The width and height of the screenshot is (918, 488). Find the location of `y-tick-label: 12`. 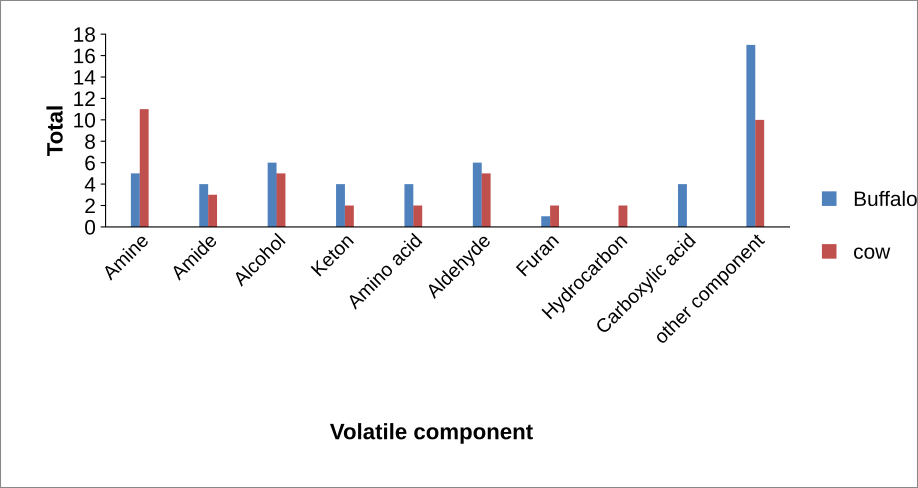

y-tick-label: 12 is located at coordinates (84, 98).